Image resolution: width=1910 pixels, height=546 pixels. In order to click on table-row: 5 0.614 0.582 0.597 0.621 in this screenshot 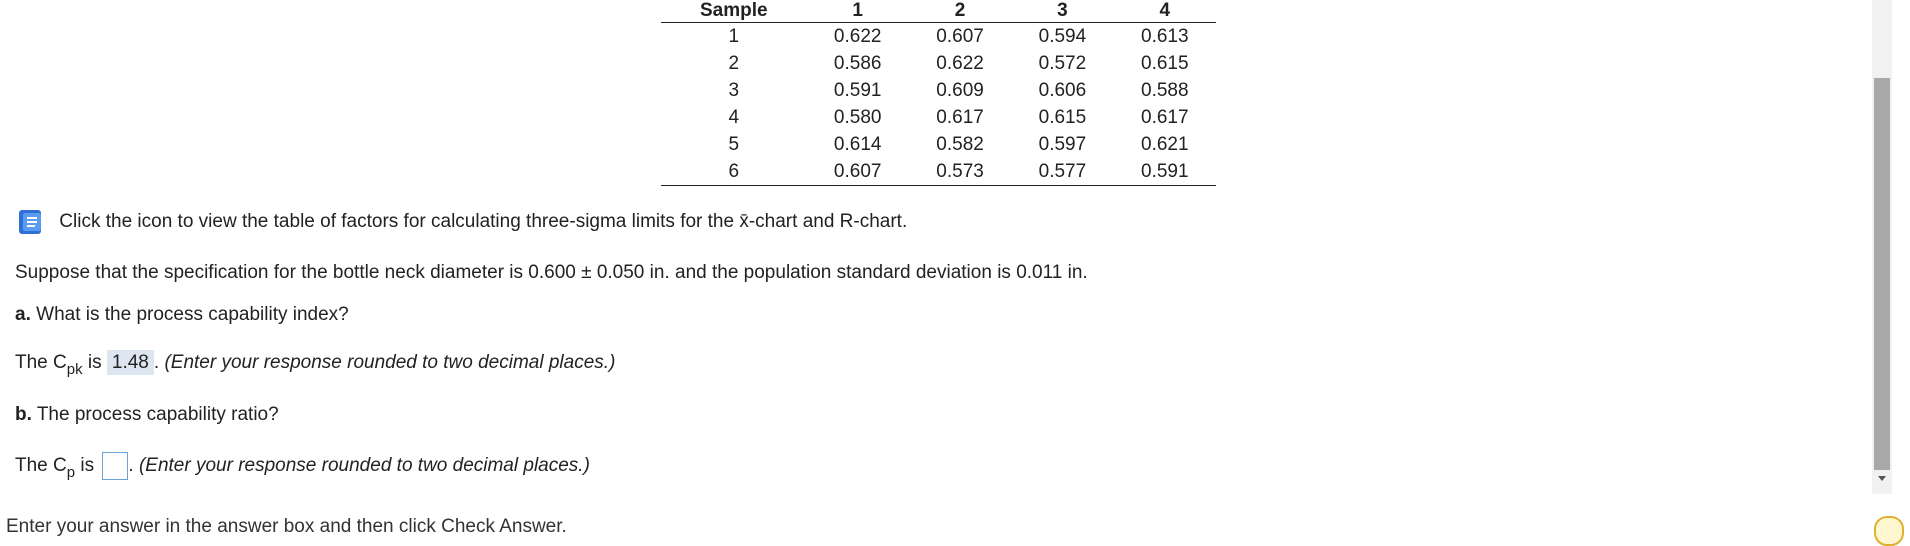, I will do `click(938, 144)`.